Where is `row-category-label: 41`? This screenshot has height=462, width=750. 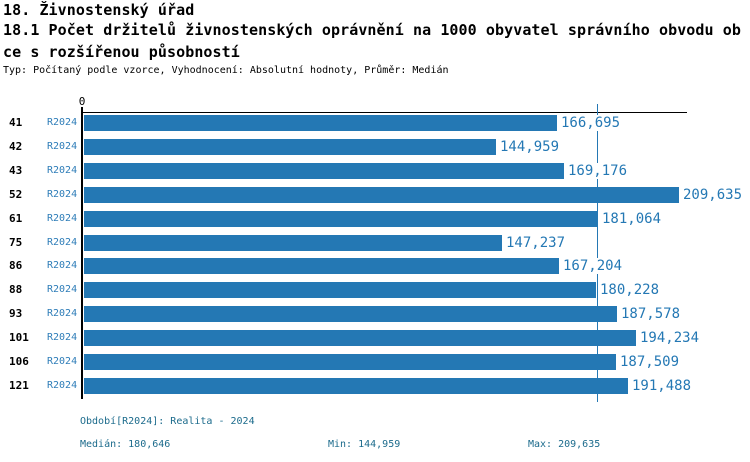
row-category-label: 41 is located at coordinates (16, 122).